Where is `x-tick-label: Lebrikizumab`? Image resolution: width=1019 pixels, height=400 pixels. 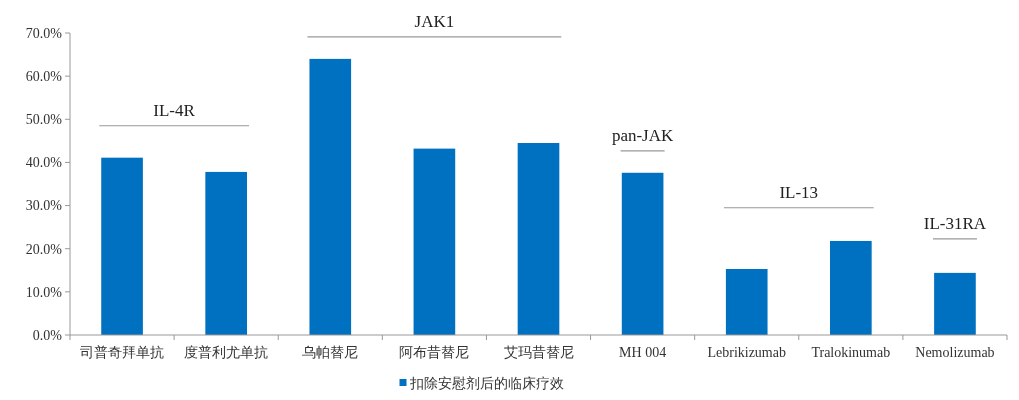
x-tick-label: Lebrikizumab is located at coordinates (746, 352).